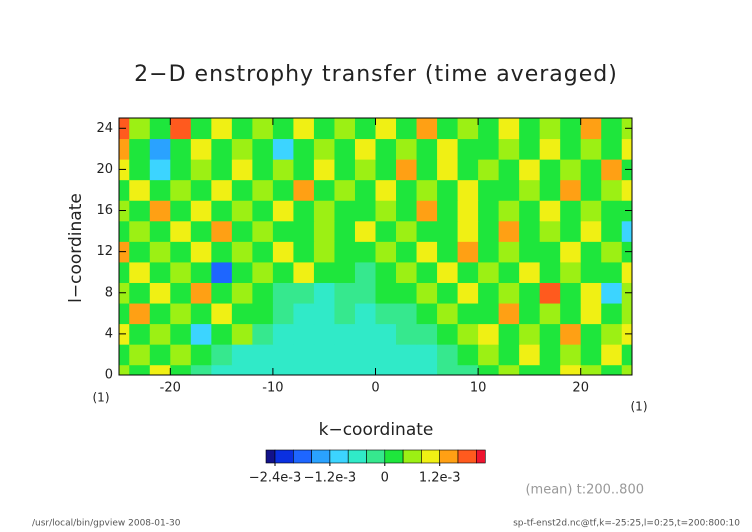  I want to click on y-tick-label: 8, so click(109, 292).